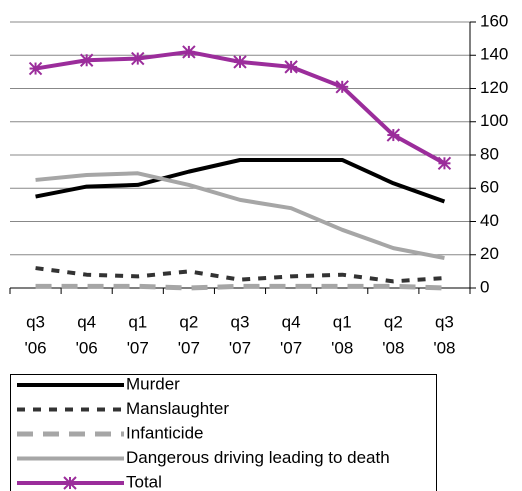  What do you see at coordinates (177, 408) in the screenshot?
I see `legend-label: Manslaughter` at bounding box center [177, 408].